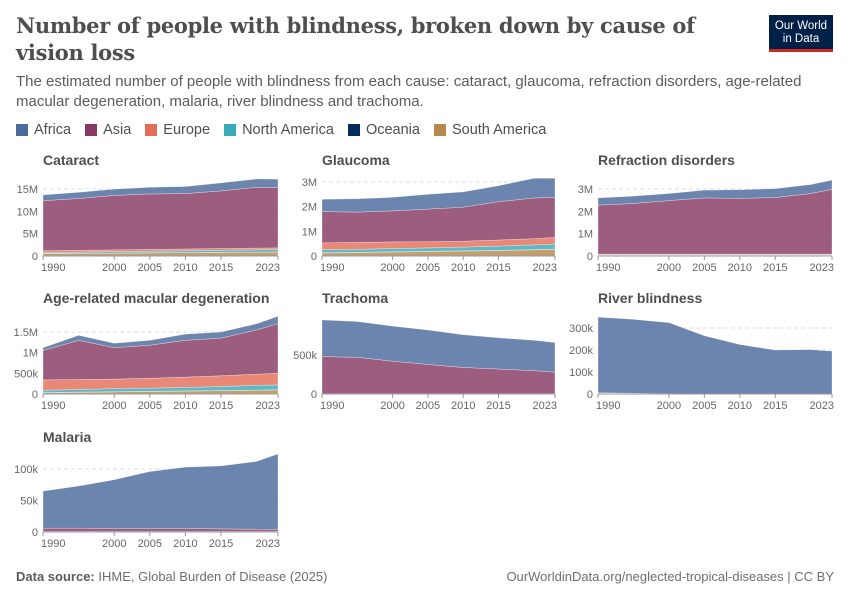 The image size is (850, 600). What do you see at coordinates (715, 192) in the screenshot?
I see `area-refraction-disorders-africa` at bounding box center [715, 192].